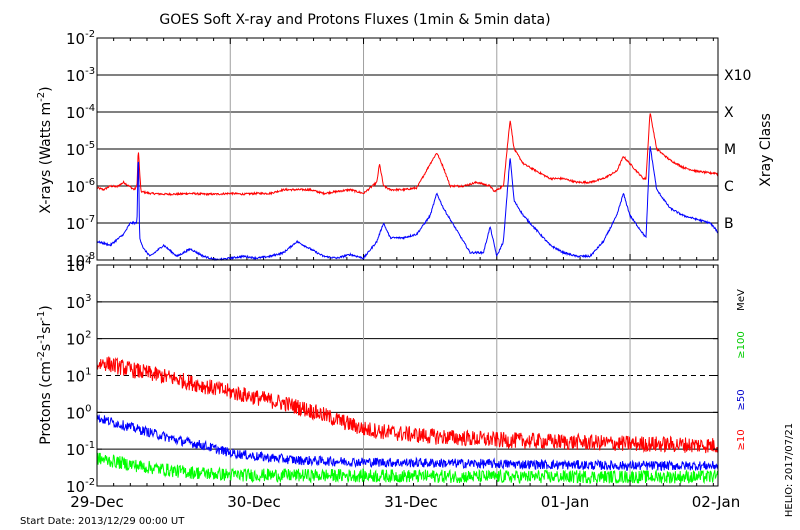  I want to click on y-tick-label: 10³, so click(78, 302).